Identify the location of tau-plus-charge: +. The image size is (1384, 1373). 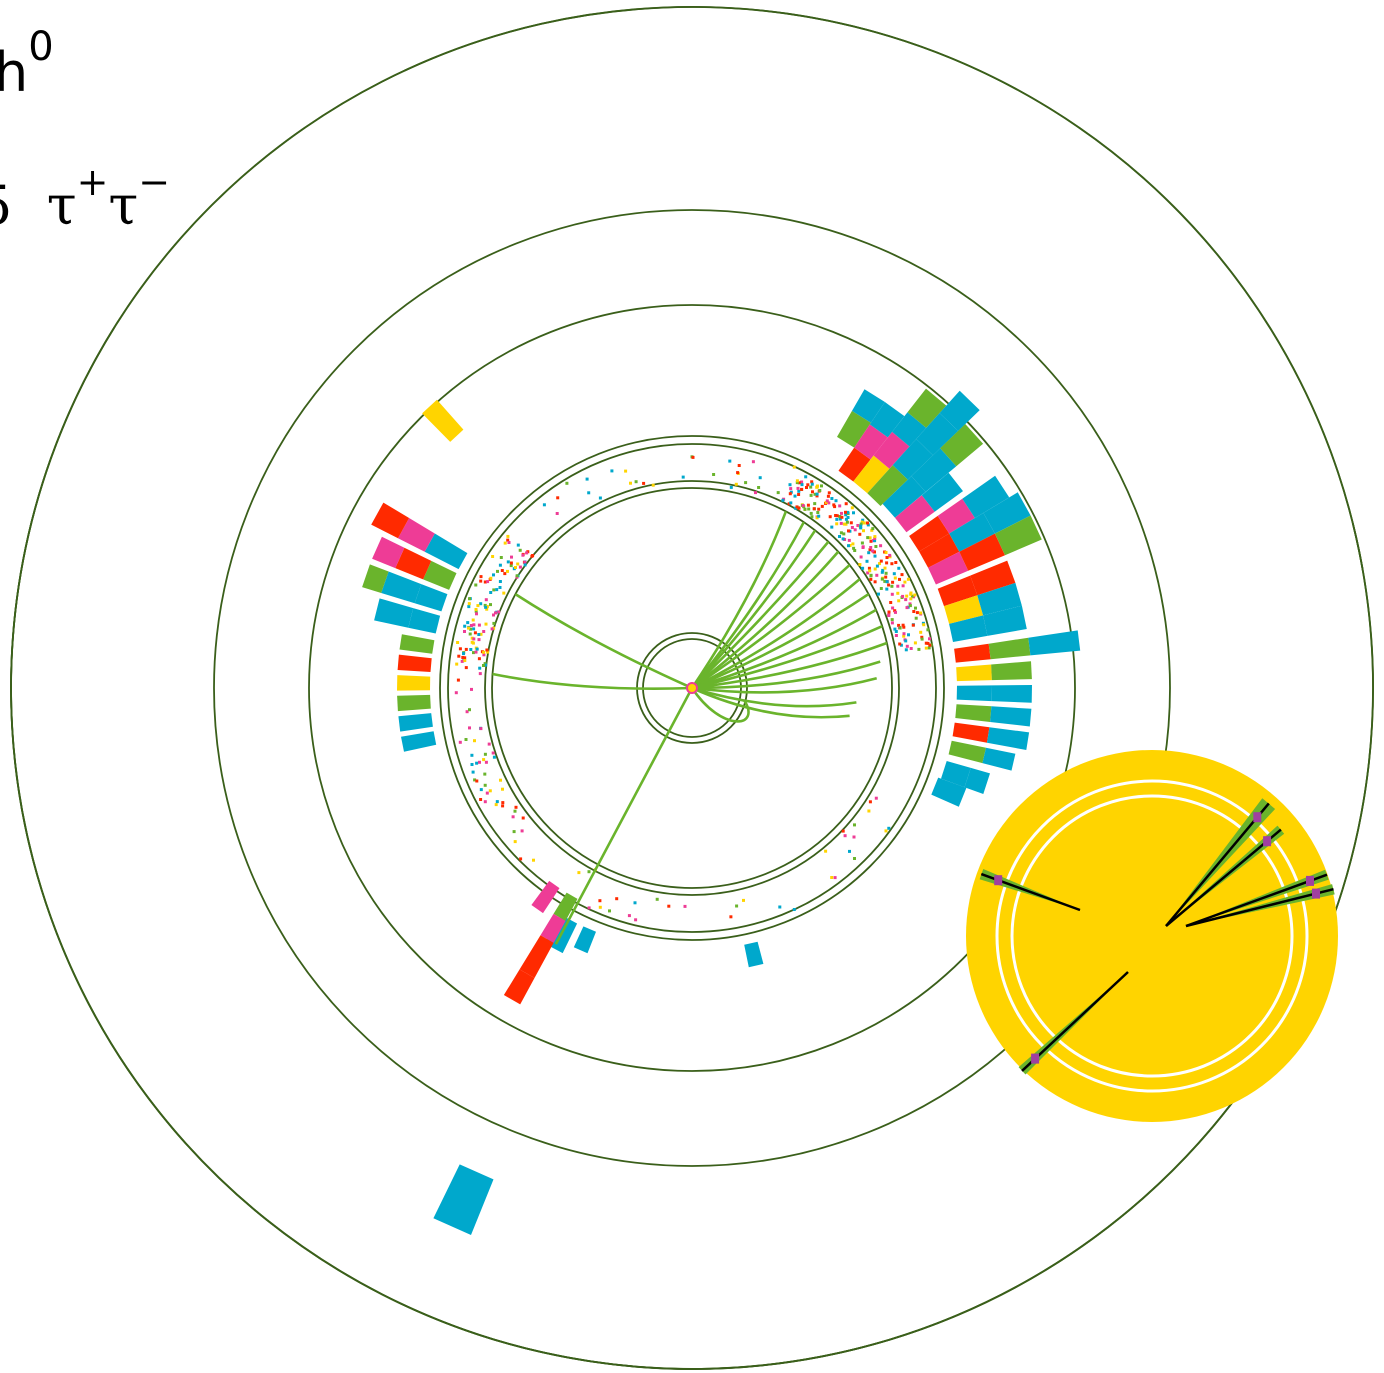
(92, 182).